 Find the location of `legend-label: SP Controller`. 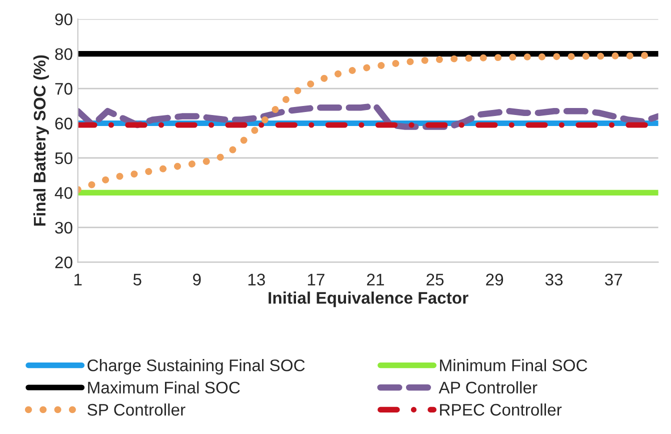

legend-label: SP Controller is located at coordinates (137, 409).